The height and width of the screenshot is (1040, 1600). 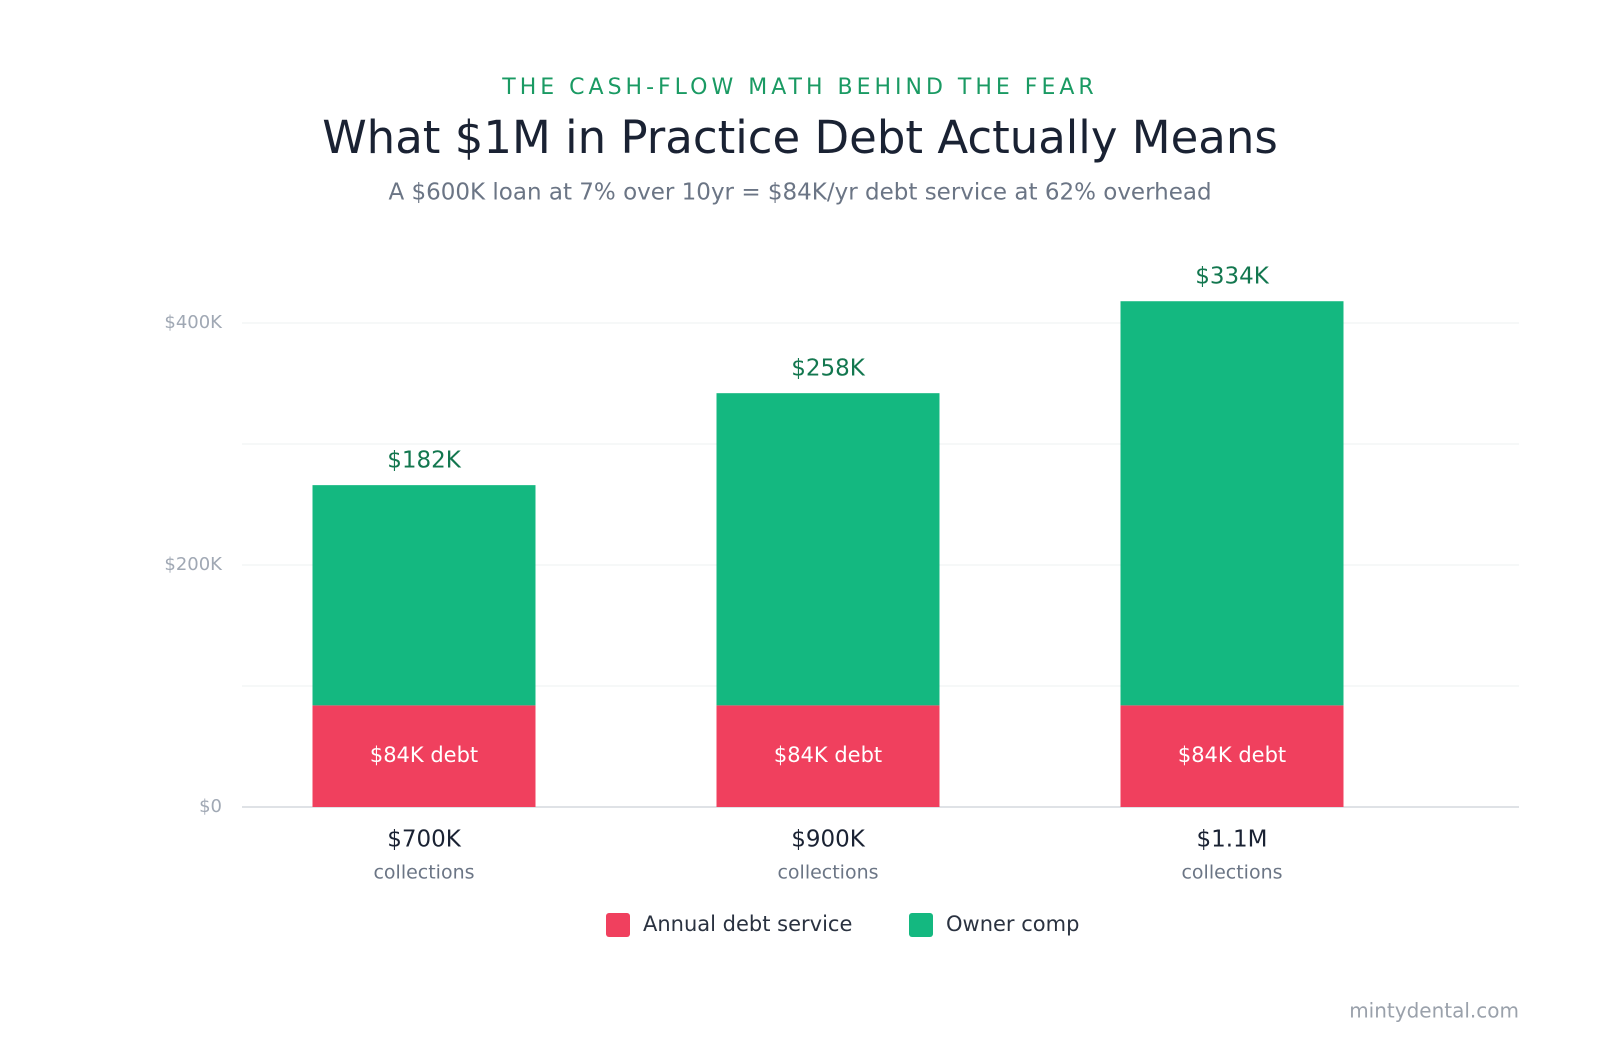 I want to click on y-tick-label: $200K, so click(x=193, y=564).